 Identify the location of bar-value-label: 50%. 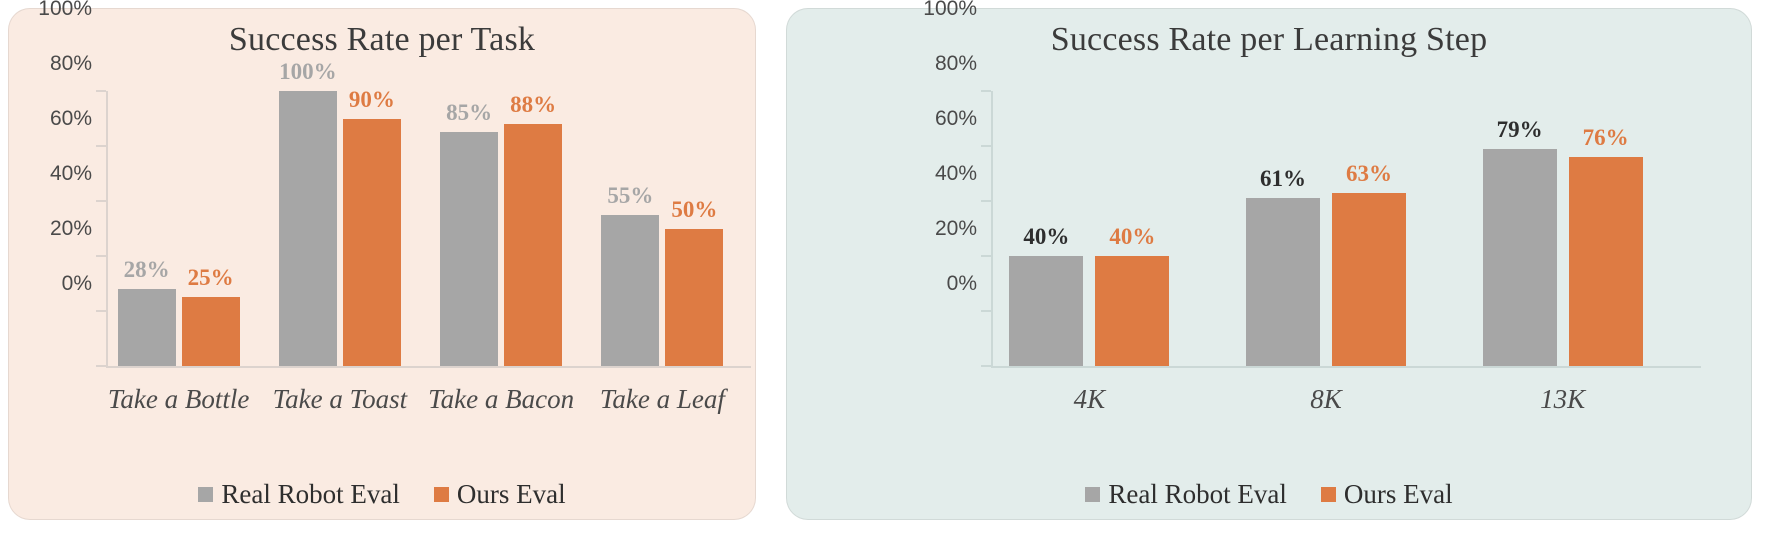
(694, 209).